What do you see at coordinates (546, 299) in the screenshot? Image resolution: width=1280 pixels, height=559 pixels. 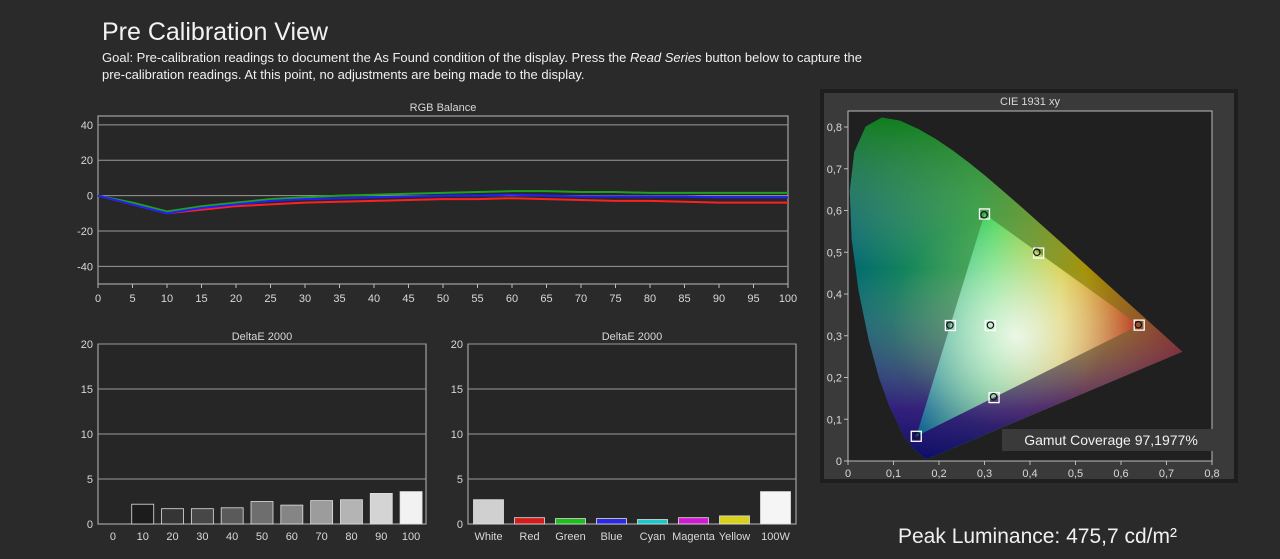 I see `x-tick-label: 65` at bounding box center [546, 299].